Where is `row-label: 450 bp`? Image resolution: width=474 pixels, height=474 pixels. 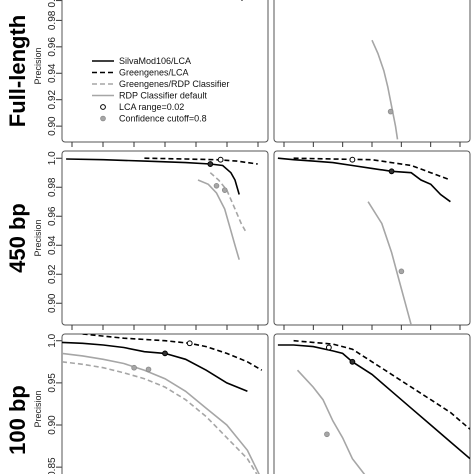
row-label: 450 bp is located at coordinates (17, 238).